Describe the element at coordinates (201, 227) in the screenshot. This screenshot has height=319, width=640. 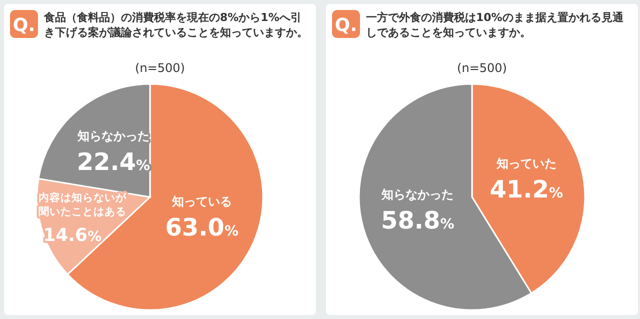
I see `data-label: 63.0%` at that location.